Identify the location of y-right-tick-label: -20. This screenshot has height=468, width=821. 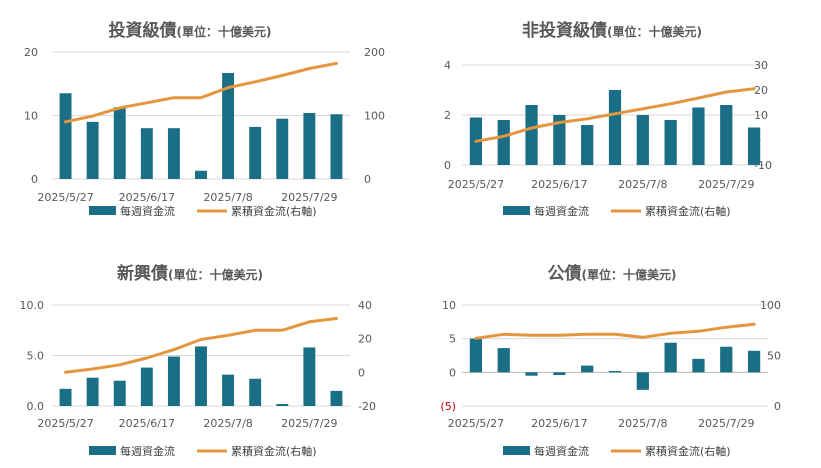
(367, 406).